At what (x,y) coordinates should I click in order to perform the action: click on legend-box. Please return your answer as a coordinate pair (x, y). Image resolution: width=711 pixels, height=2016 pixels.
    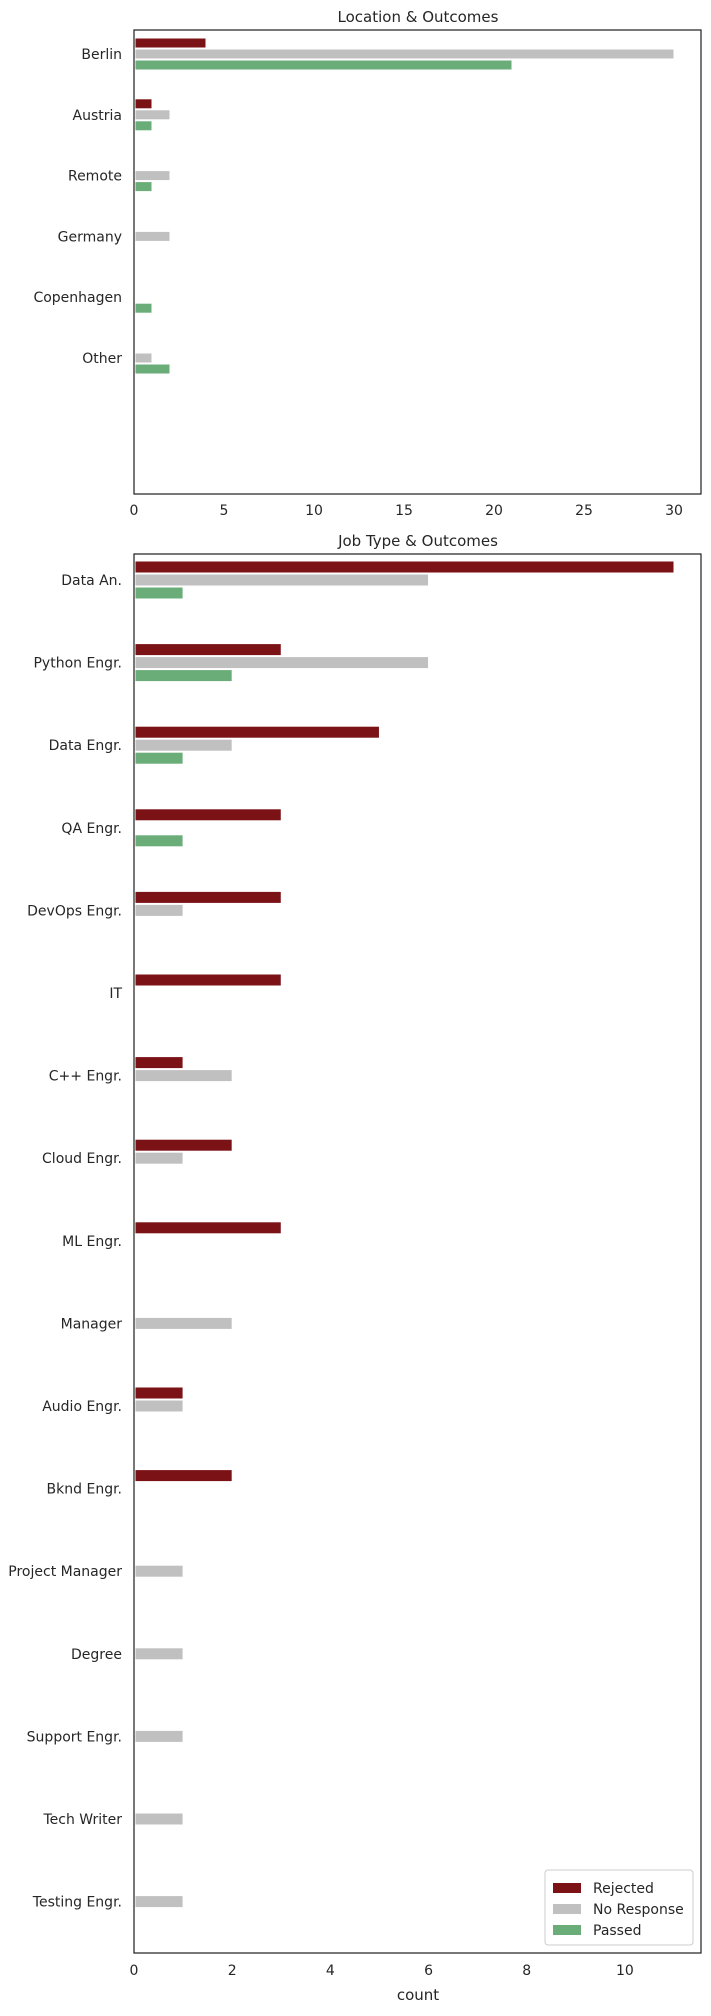
    Looking at the image, I should click on (619, 1907).